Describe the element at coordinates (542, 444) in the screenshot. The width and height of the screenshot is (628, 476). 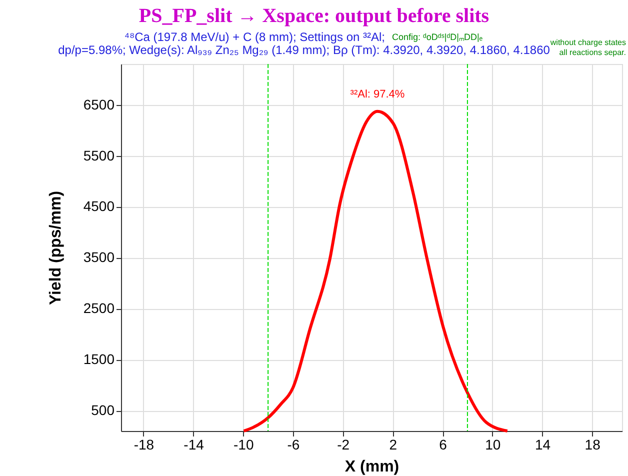
I see `x-tick-label: 14` at that location.